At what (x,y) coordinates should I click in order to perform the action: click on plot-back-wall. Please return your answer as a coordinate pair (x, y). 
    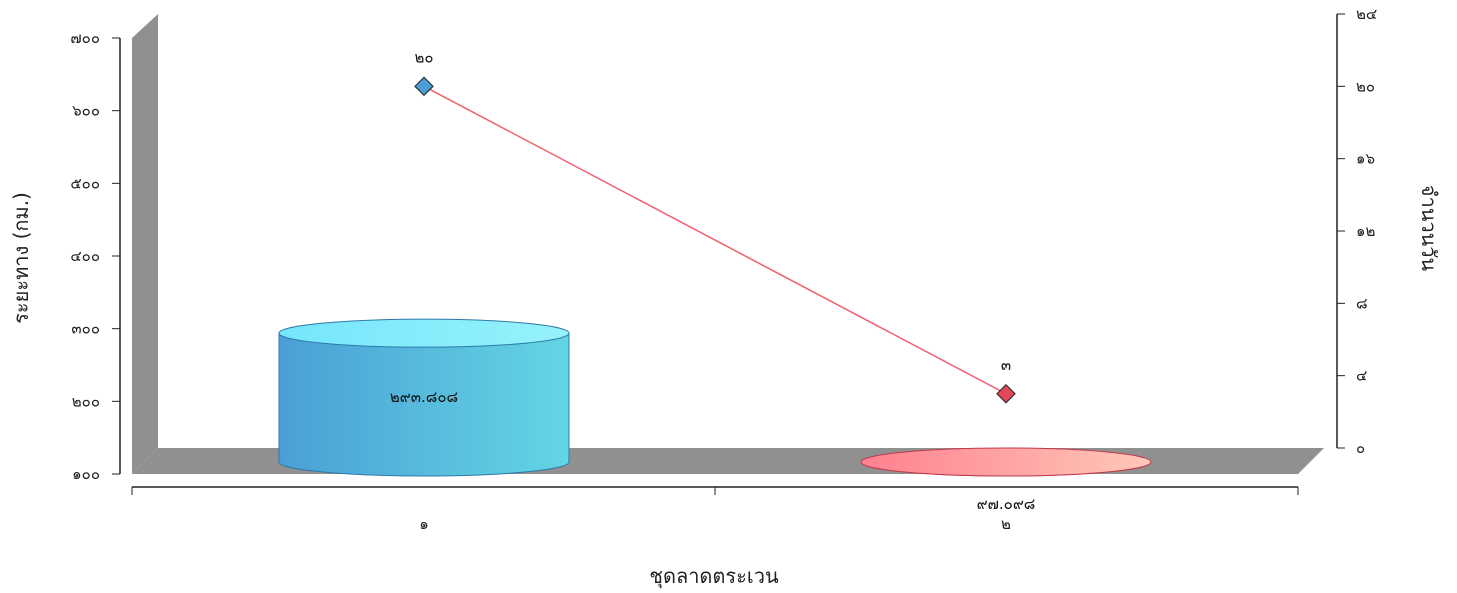
    Looking at the image, I should click on (145, 244).